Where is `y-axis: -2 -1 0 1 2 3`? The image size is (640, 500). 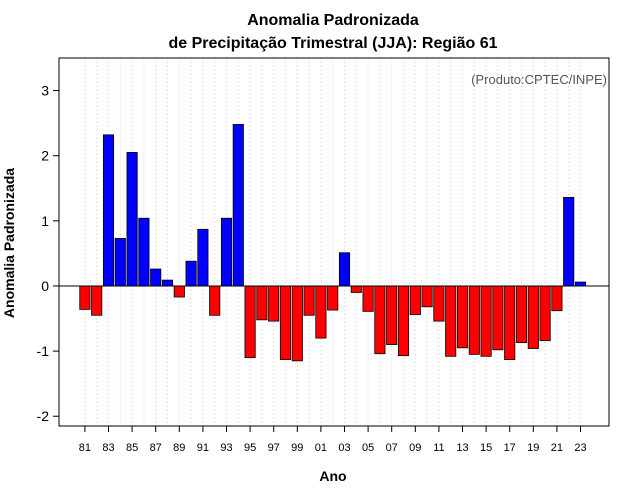 y-axis: -2 -1 0 1 2 3 is located at coordinates (48, 253).